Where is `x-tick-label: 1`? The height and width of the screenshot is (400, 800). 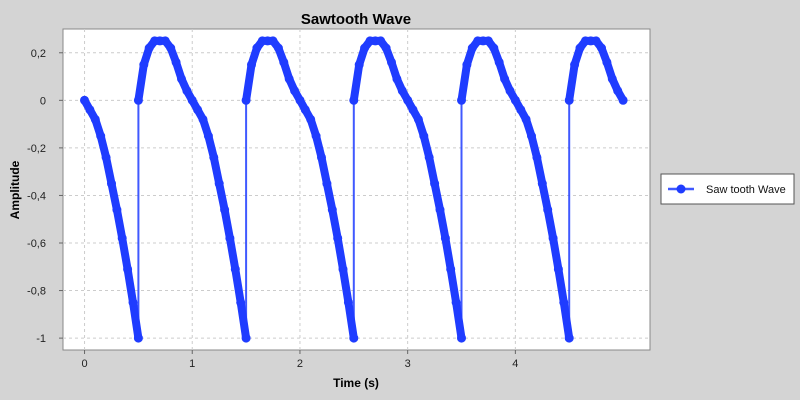 x-tick-label: 1 is located at coordinates (192, 364).